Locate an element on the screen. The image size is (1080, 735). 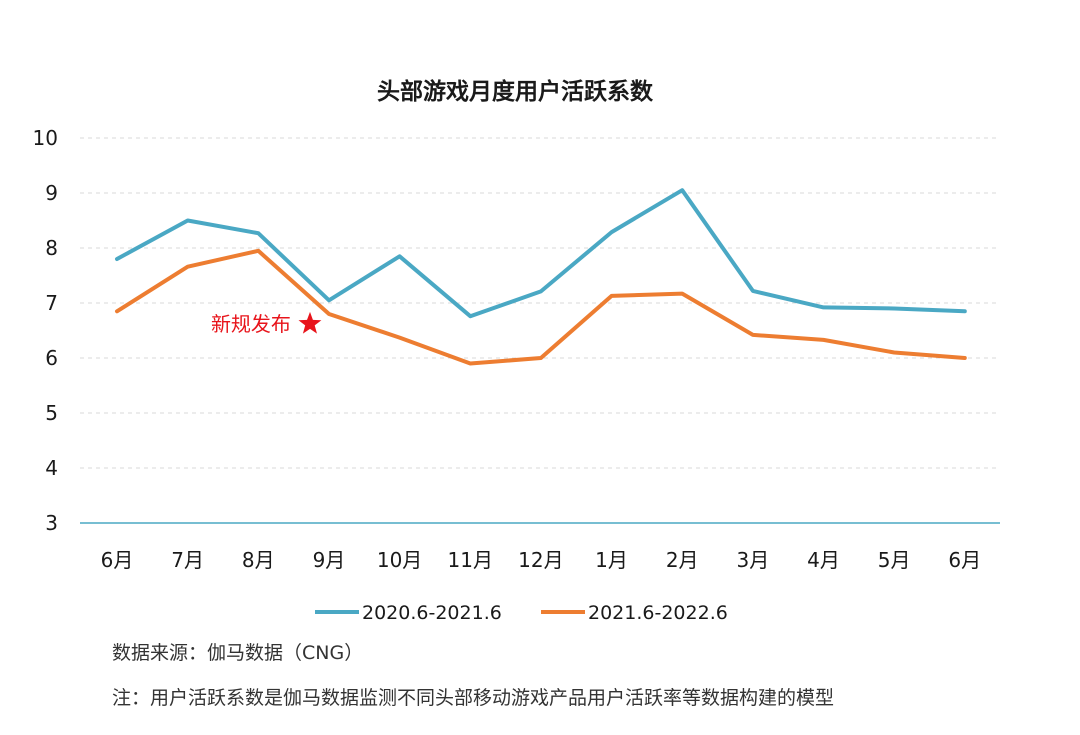
source-note: 数据来源：伽马数据（CNG） is located at coordinates (238, 653).